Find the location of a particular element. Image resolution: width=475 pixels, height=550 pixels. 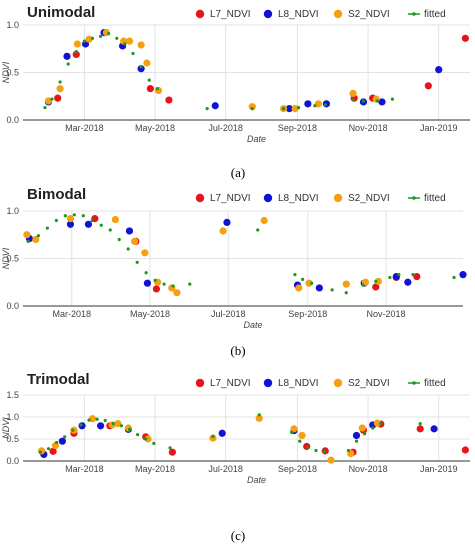

panel-caption: (c) is located at coordinates (238, 535).